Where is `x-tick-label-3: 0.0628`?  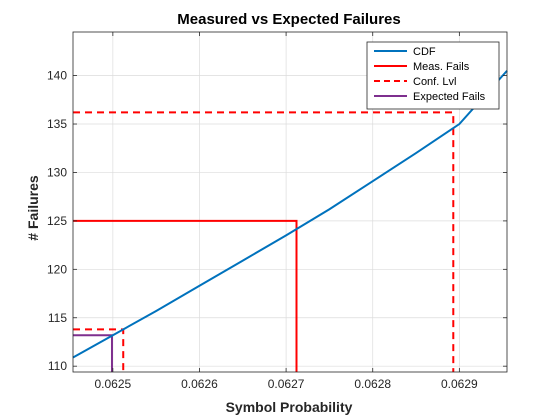
x-tick-label-3: 0.0628 is located at coordinates (372, 384).